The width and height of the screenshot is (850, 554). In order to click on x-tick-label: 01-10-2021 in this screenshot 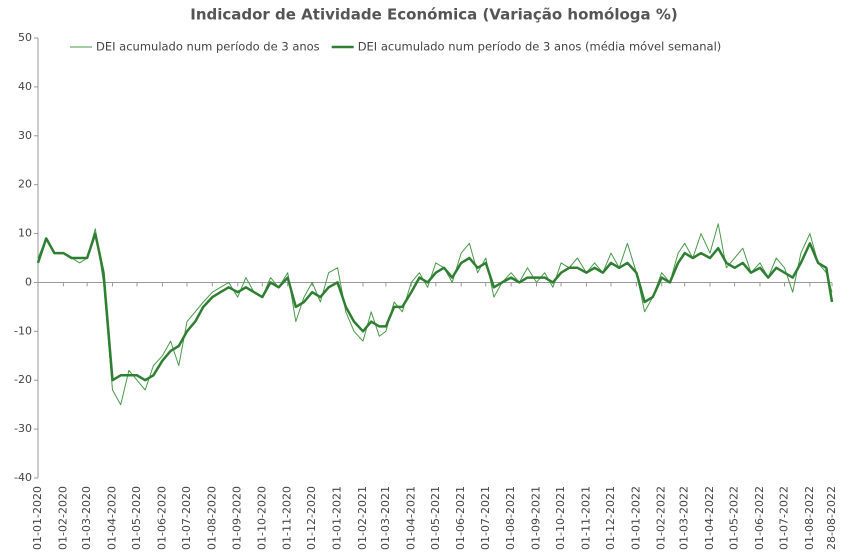, I will do `click(560, 518)`.